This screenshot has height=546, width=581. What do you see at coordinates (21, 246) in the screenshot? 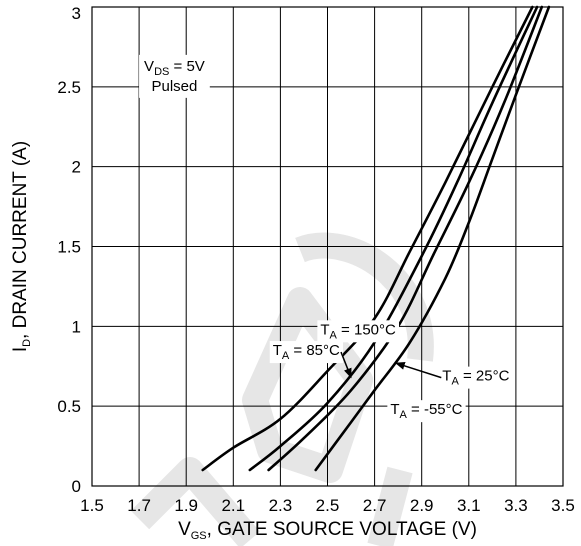
I see `y-axis-label: ID, DRAIN CURRENT (A)` at bounding box center [21, 246].